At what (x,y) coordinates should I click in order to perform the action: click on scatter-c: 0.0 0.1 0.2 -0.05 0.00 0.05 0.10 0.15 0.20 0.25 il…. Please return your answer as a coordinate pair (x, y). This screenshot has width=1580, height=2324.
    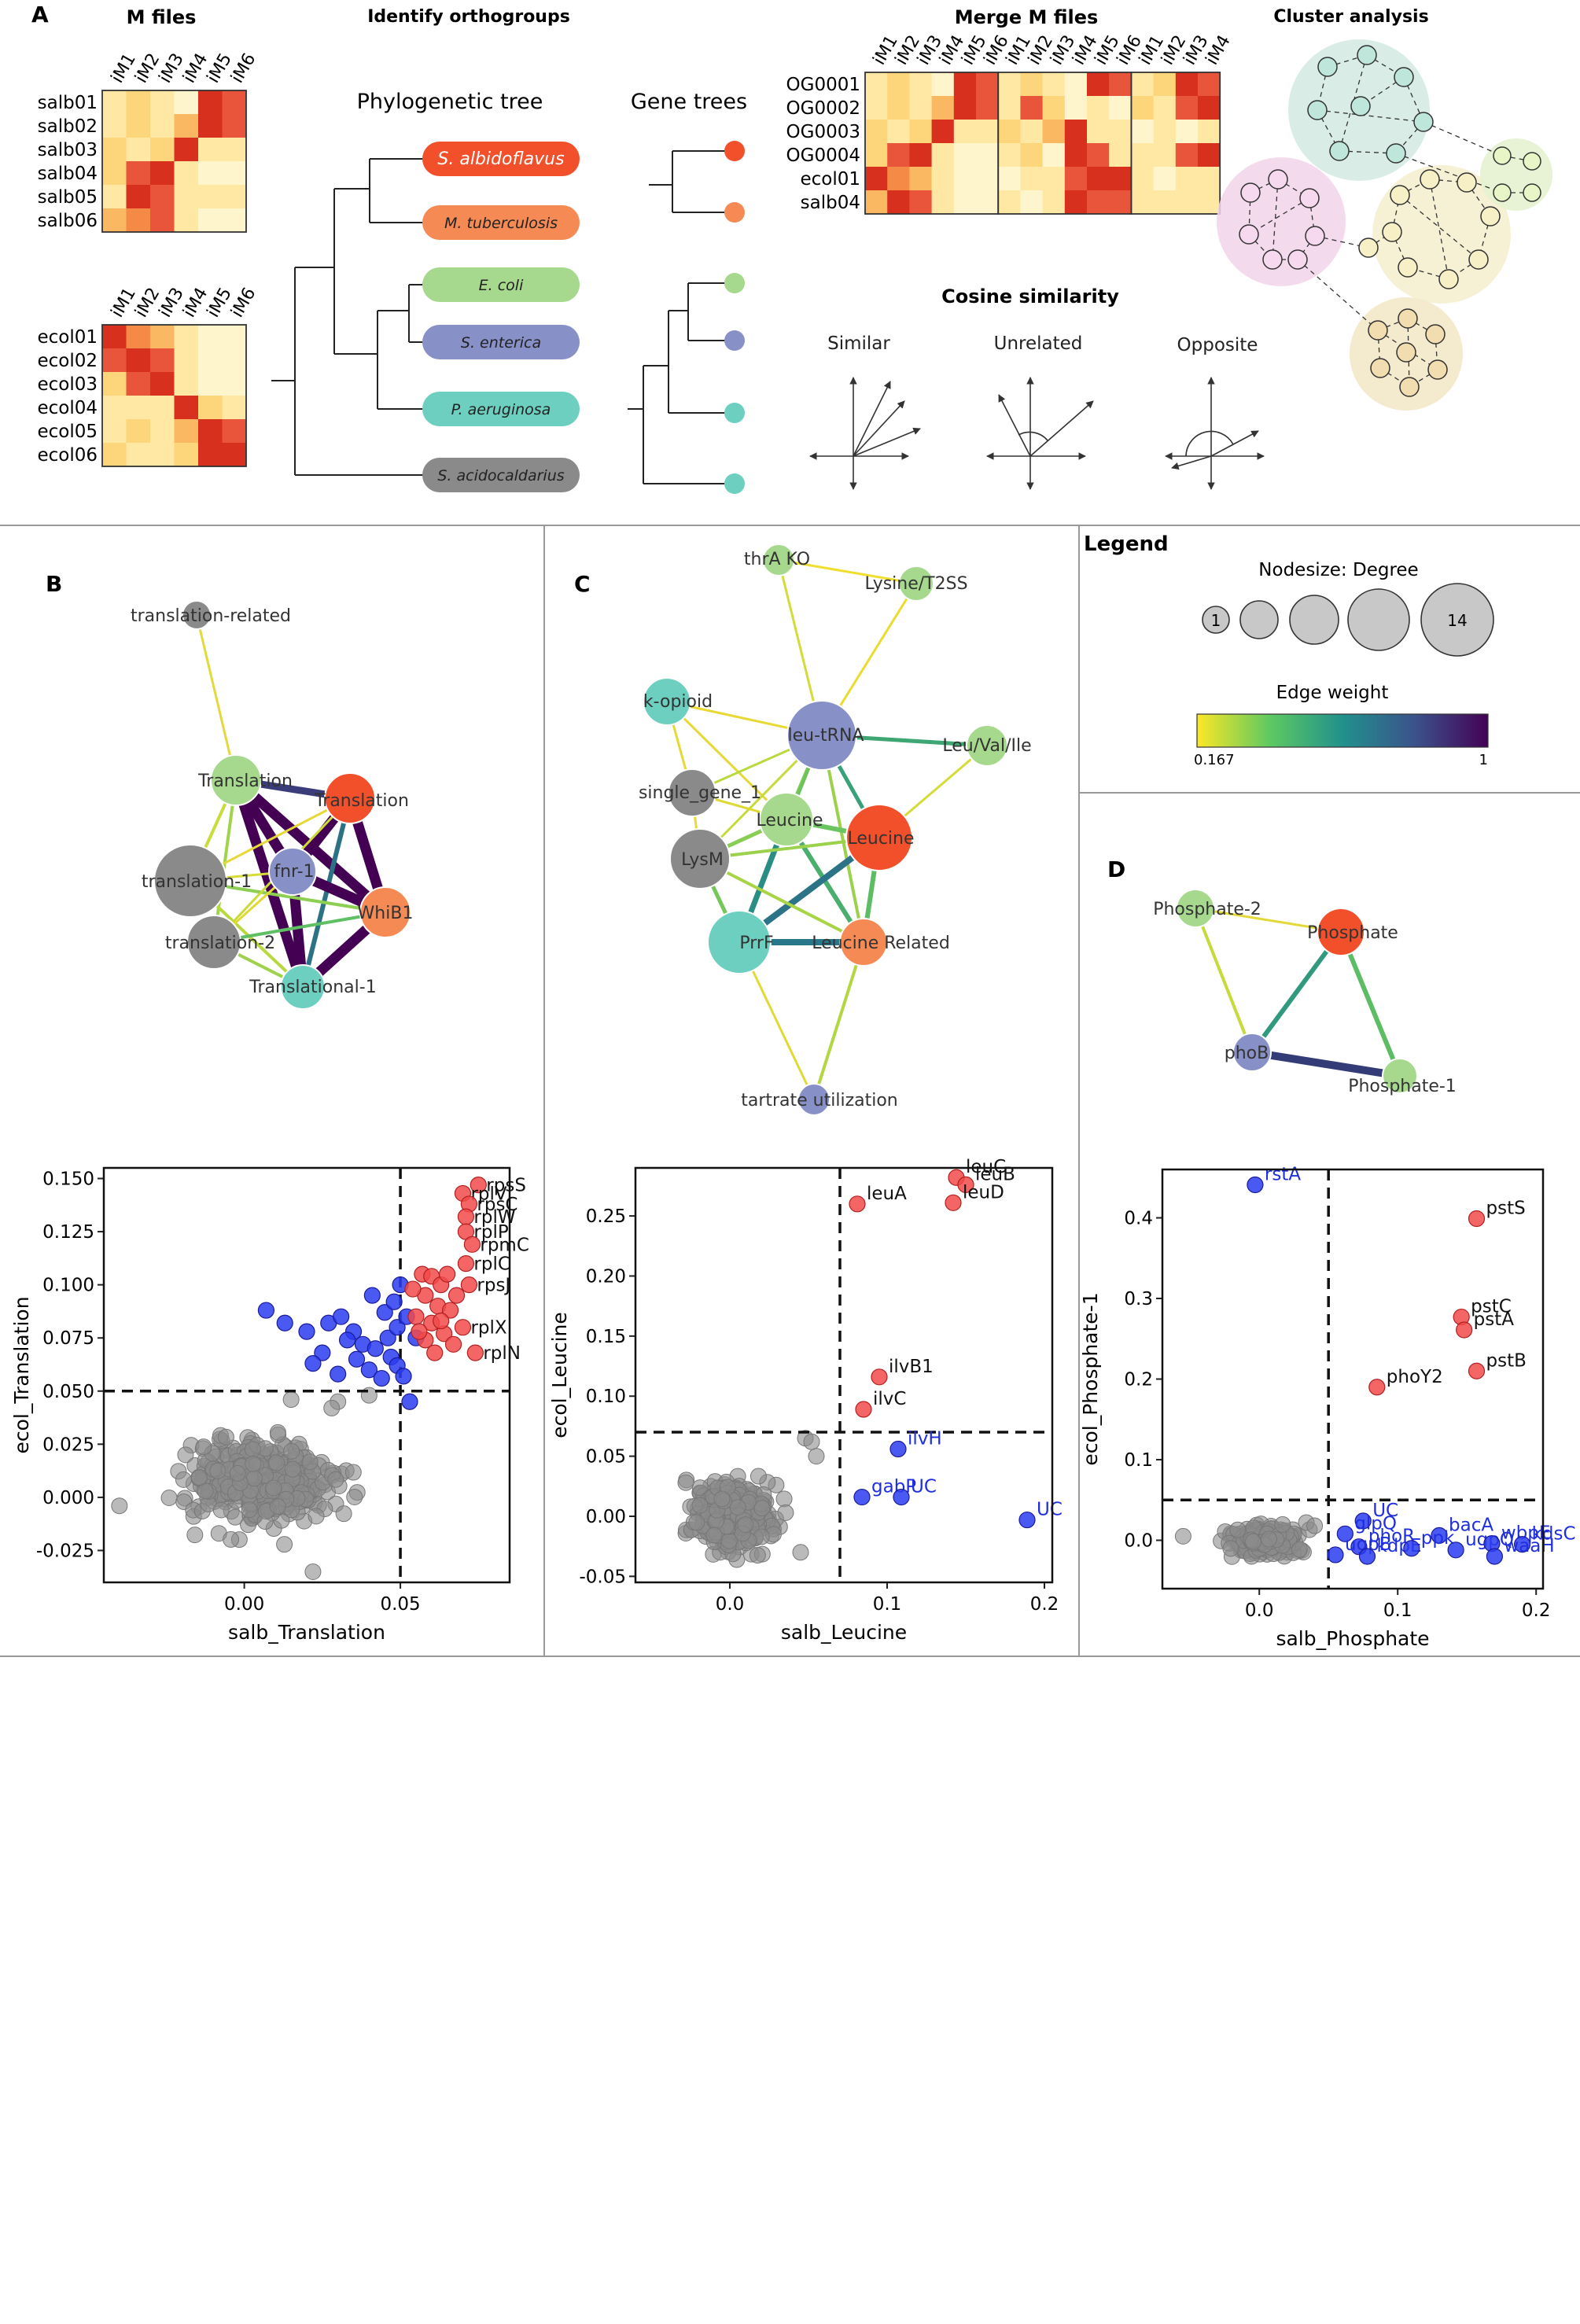
    Looking at the image, I should click on (805, 1400).